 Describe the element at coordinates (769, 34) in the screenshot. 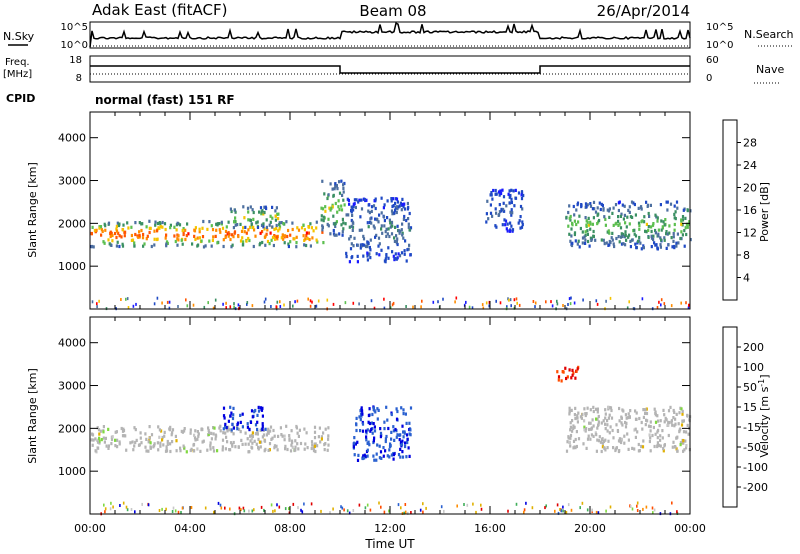

I see `nsearch-label: N.Search` at that location.